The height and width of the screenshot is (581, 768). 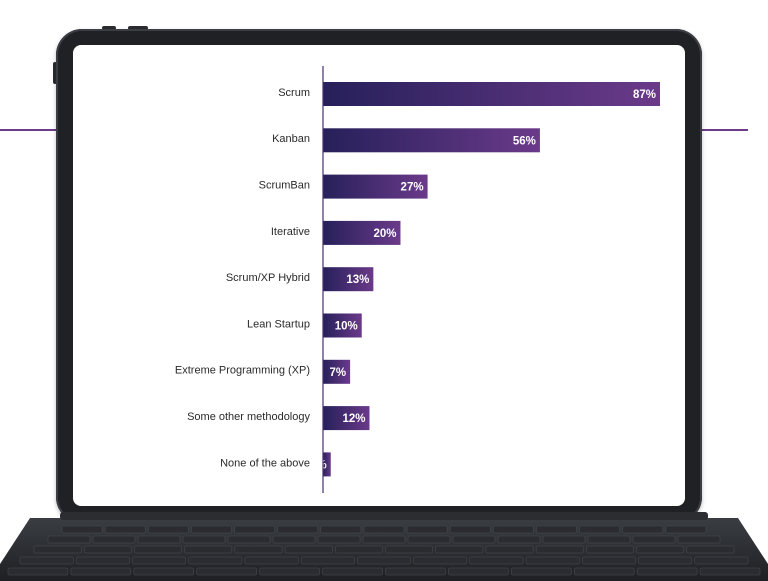 I want to click on category-label: Kanban, so click(x=291, y=139).